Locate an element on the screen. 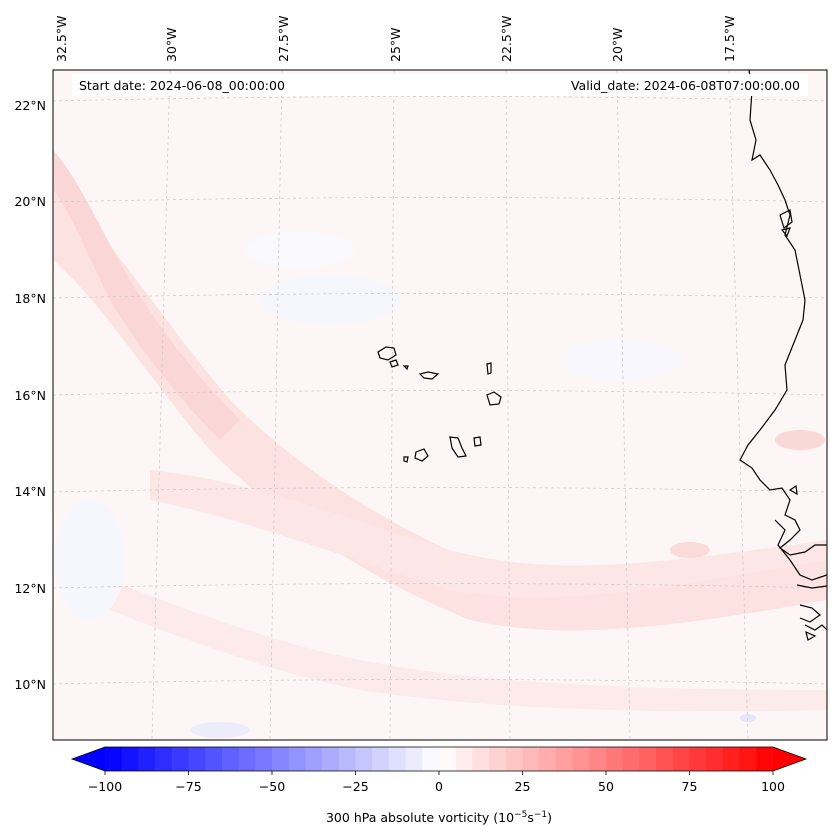  colorbar-blocks is located at coordinates (439, 759).